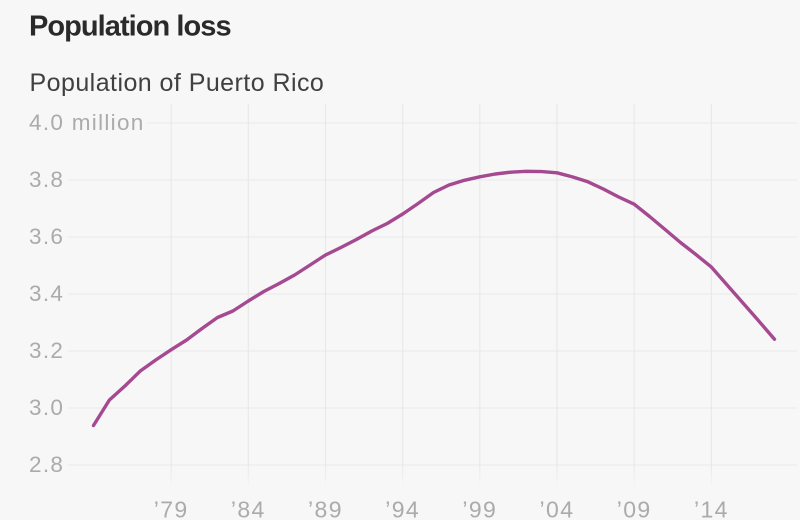  I want to click on svg-text: 3.8, so click(46, 179).